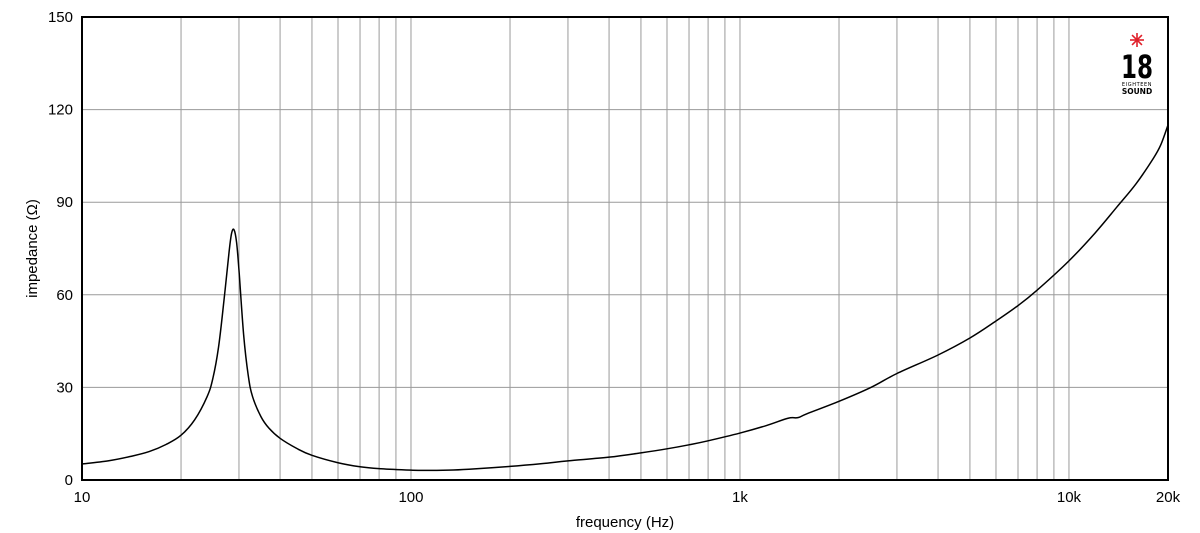 The image size is (1200, 533). Describe the element at coordinates (32, 248) in the screenshot. I see `y-axis-label: impedance (Ω)` at that location.